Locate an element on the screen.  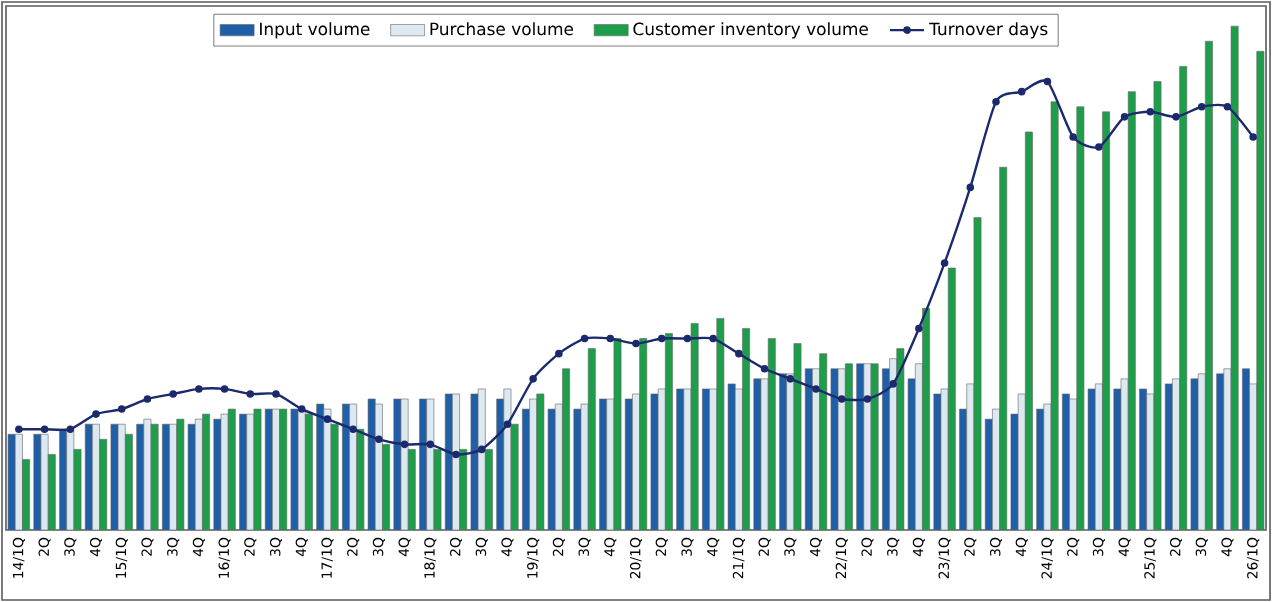
legend-label: Customer inventory volume is located at coordinates (750, 30).